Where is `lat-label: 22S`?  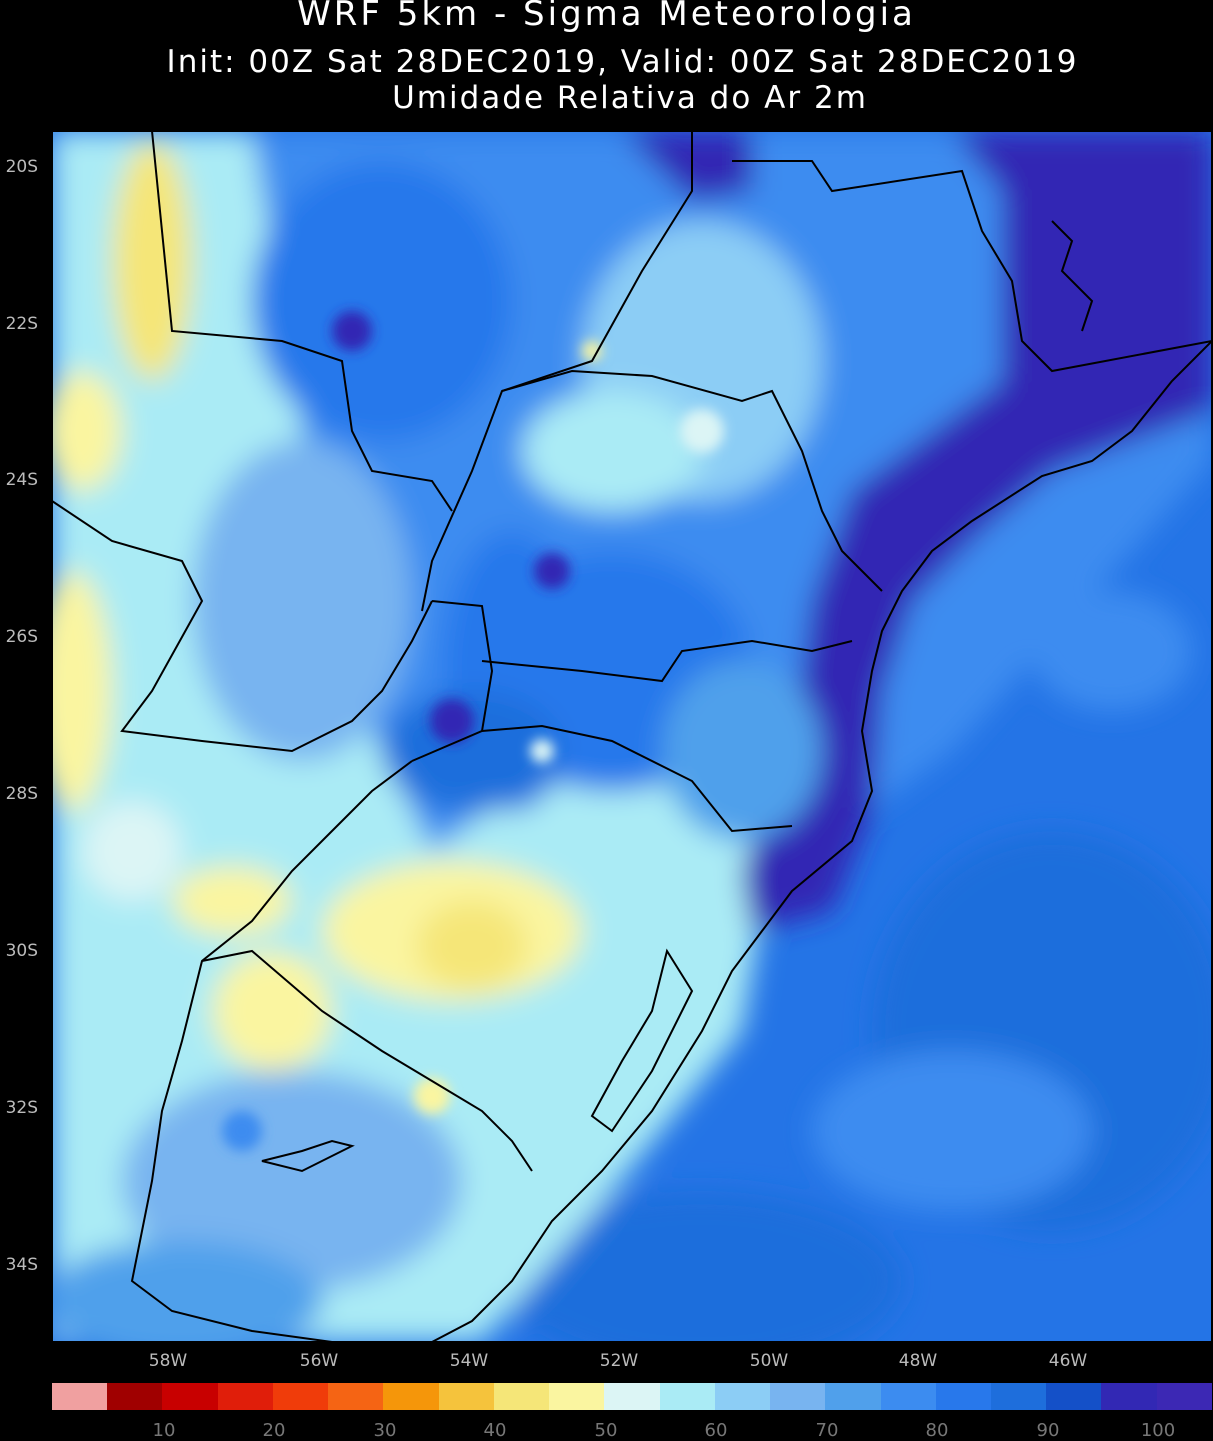
lat-label: 22S is located at coordinates (21, 324).